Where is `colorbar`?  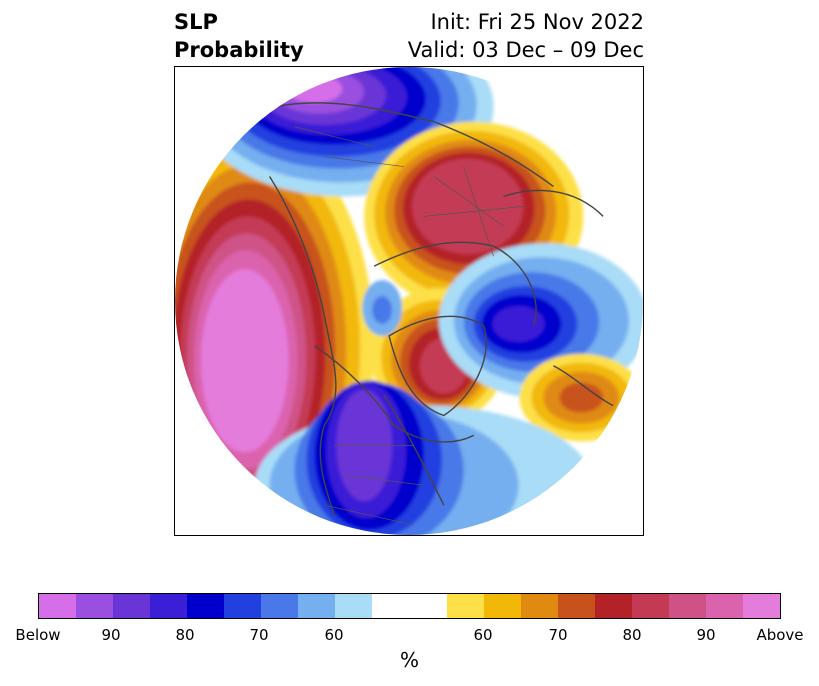 colorbar is located at coordinates (409, 606).